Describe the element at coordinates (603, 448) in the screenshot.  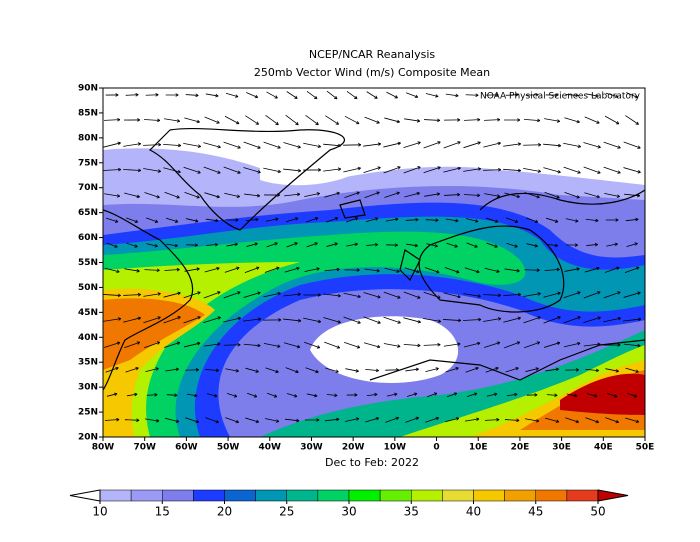
I see `lon-label: 40E` at that location.